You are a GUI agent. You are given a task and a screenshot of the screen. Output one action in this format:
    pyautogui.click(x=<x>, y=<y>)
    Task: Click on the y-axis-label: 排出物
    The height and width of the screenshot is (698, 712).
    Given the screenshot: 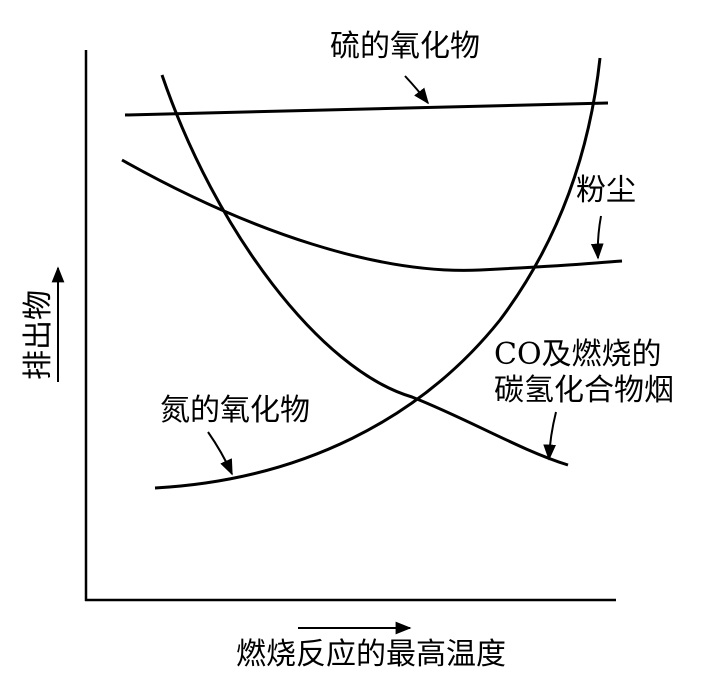 What is the action you would take?
    pyautogui.click(x=38, y=335)
    